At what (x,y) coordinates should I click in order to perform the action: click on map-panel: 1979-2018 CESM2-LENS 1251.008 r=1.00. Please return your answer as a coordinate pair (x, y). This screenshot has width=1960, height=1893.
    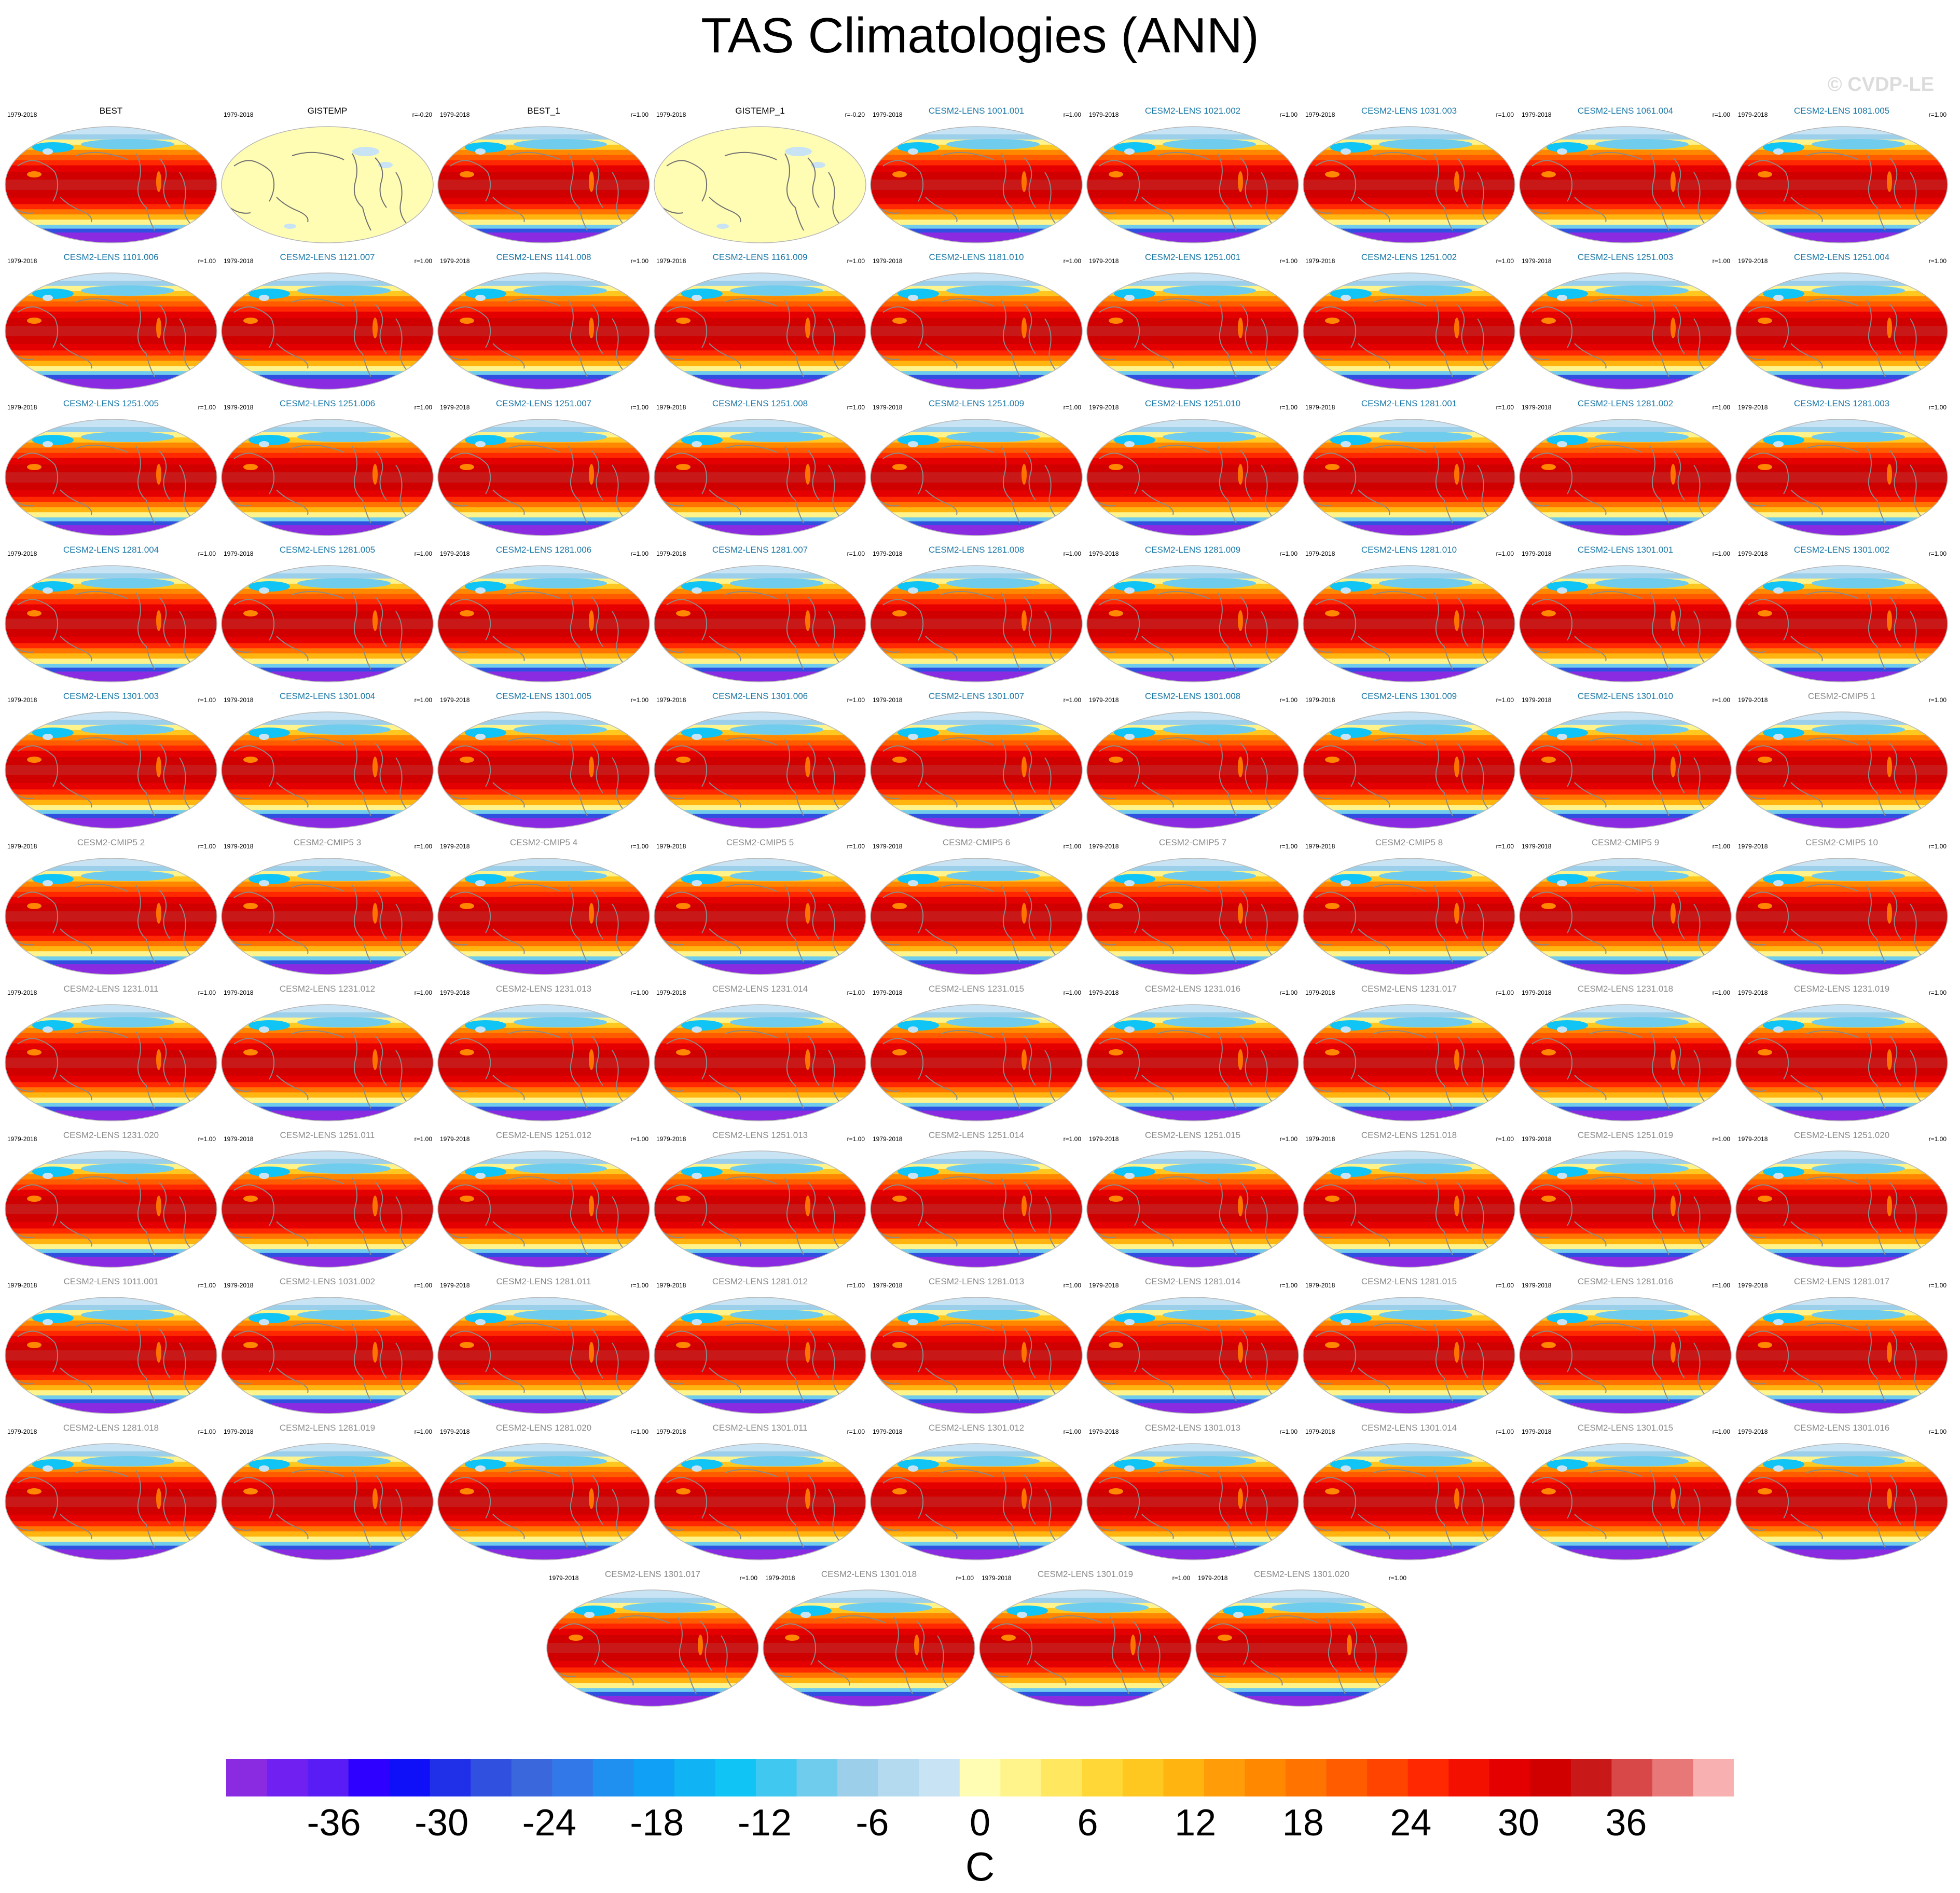
    Looking at the image, I should click on (760, 467).